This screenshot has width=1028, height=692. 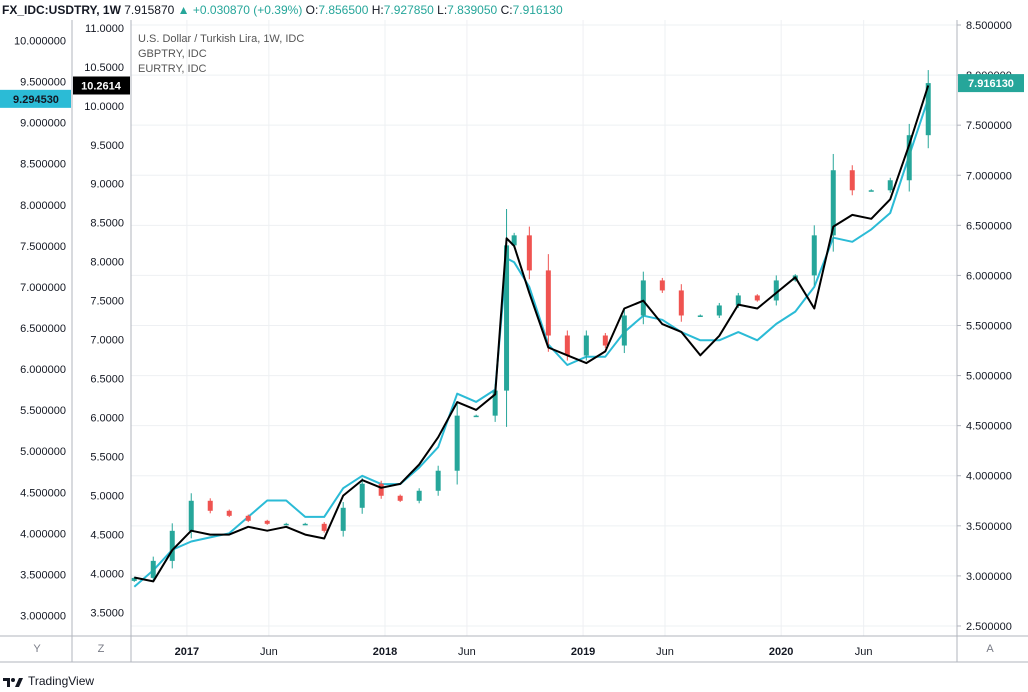 What do you see at coordinates (377, 10) in the screenshot?
I see `high-label: H:` at bounding box center [377, 10].